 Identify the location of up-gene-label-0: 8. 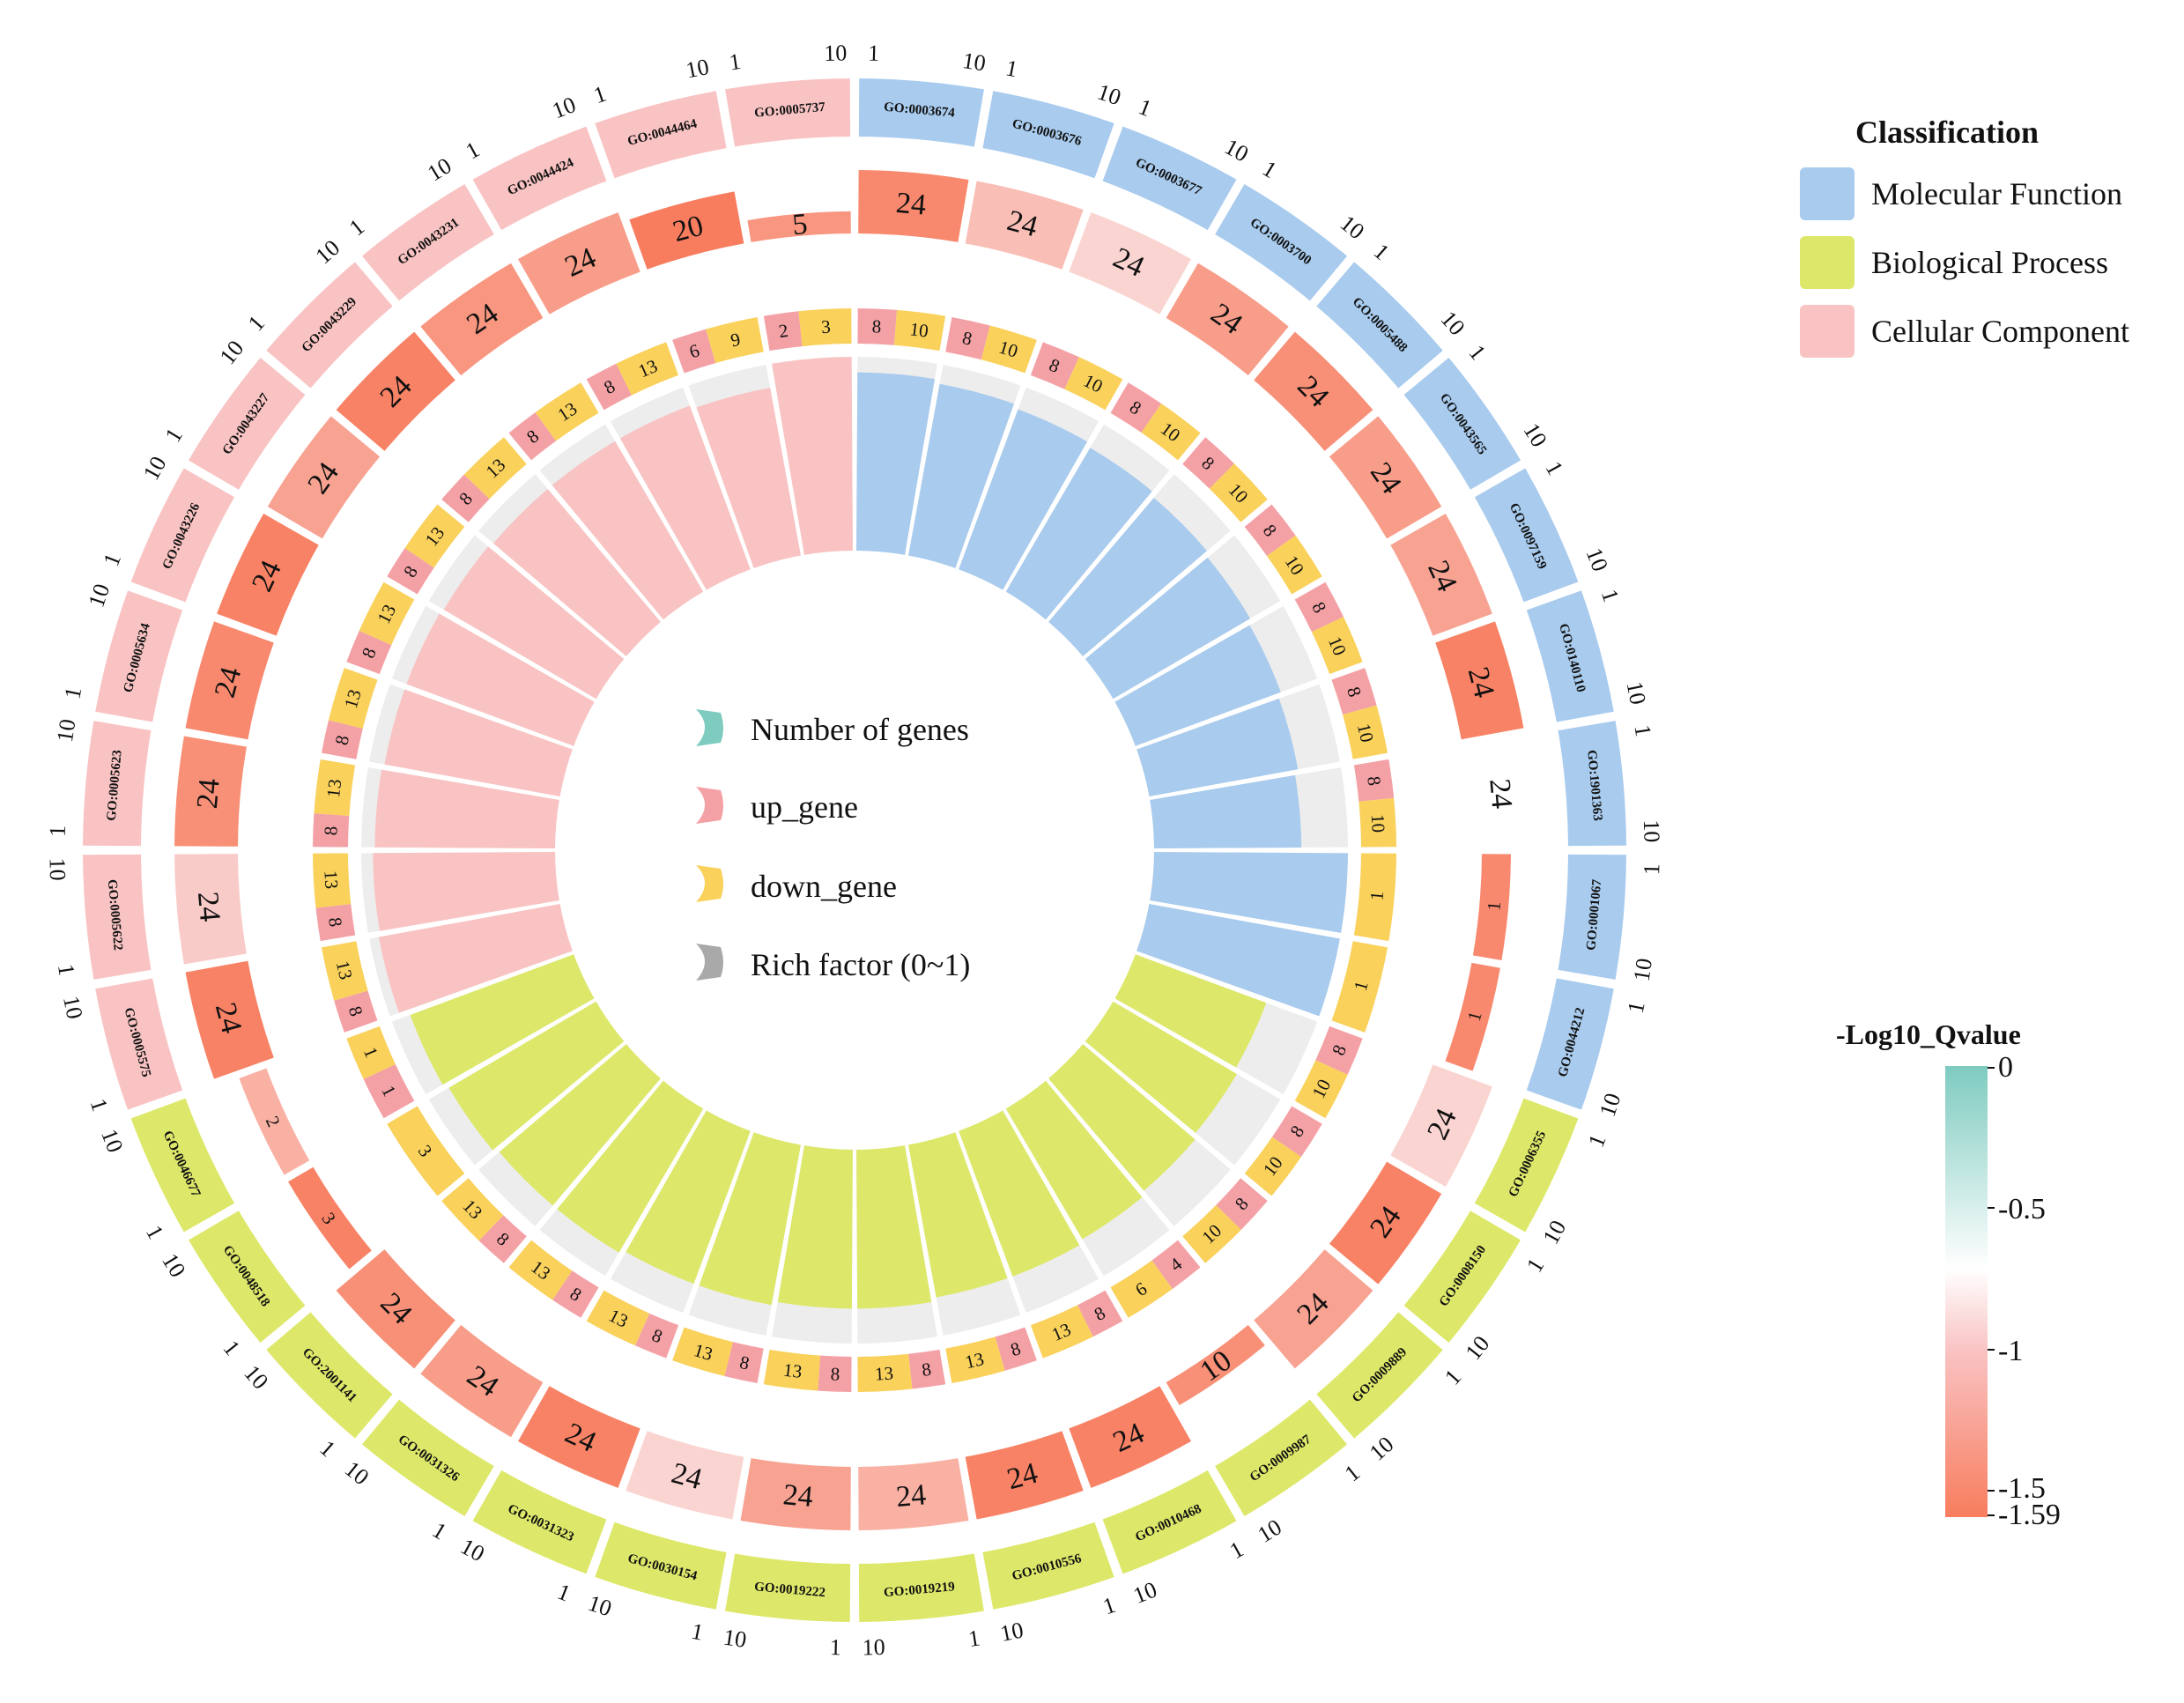
(876, 326).